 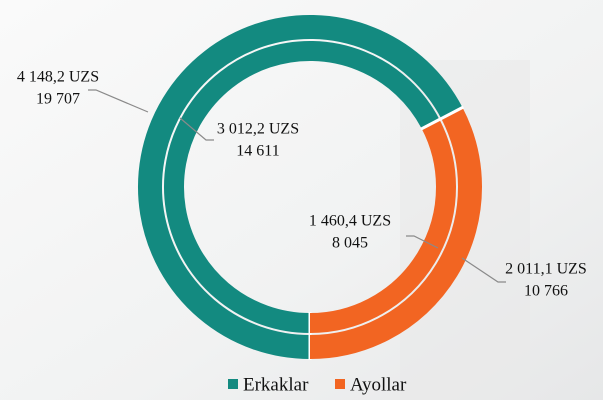 I want to click on data-label: 2 011,1 UZS, so click(x=546, y=269).